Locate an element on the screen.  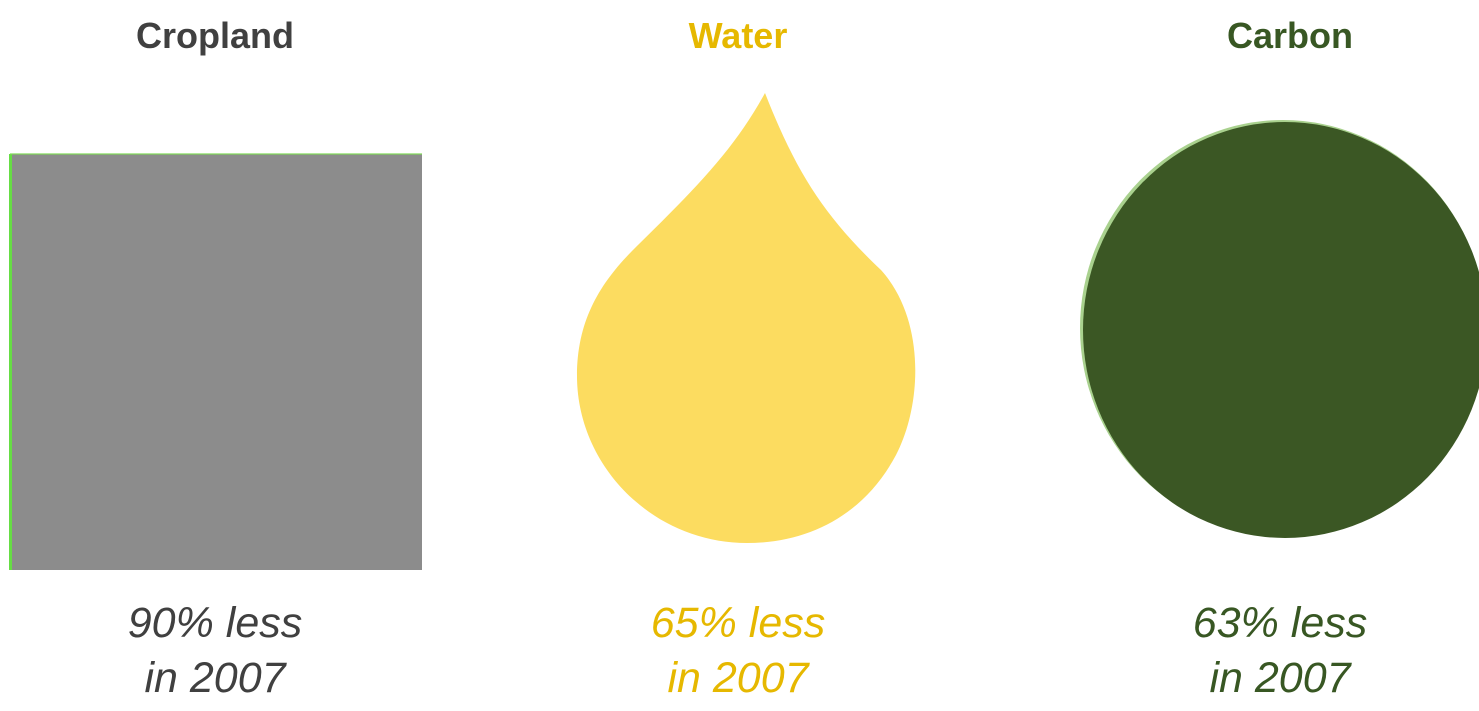
water-caption-line1: 65% less is located at coordinates (738, 623).